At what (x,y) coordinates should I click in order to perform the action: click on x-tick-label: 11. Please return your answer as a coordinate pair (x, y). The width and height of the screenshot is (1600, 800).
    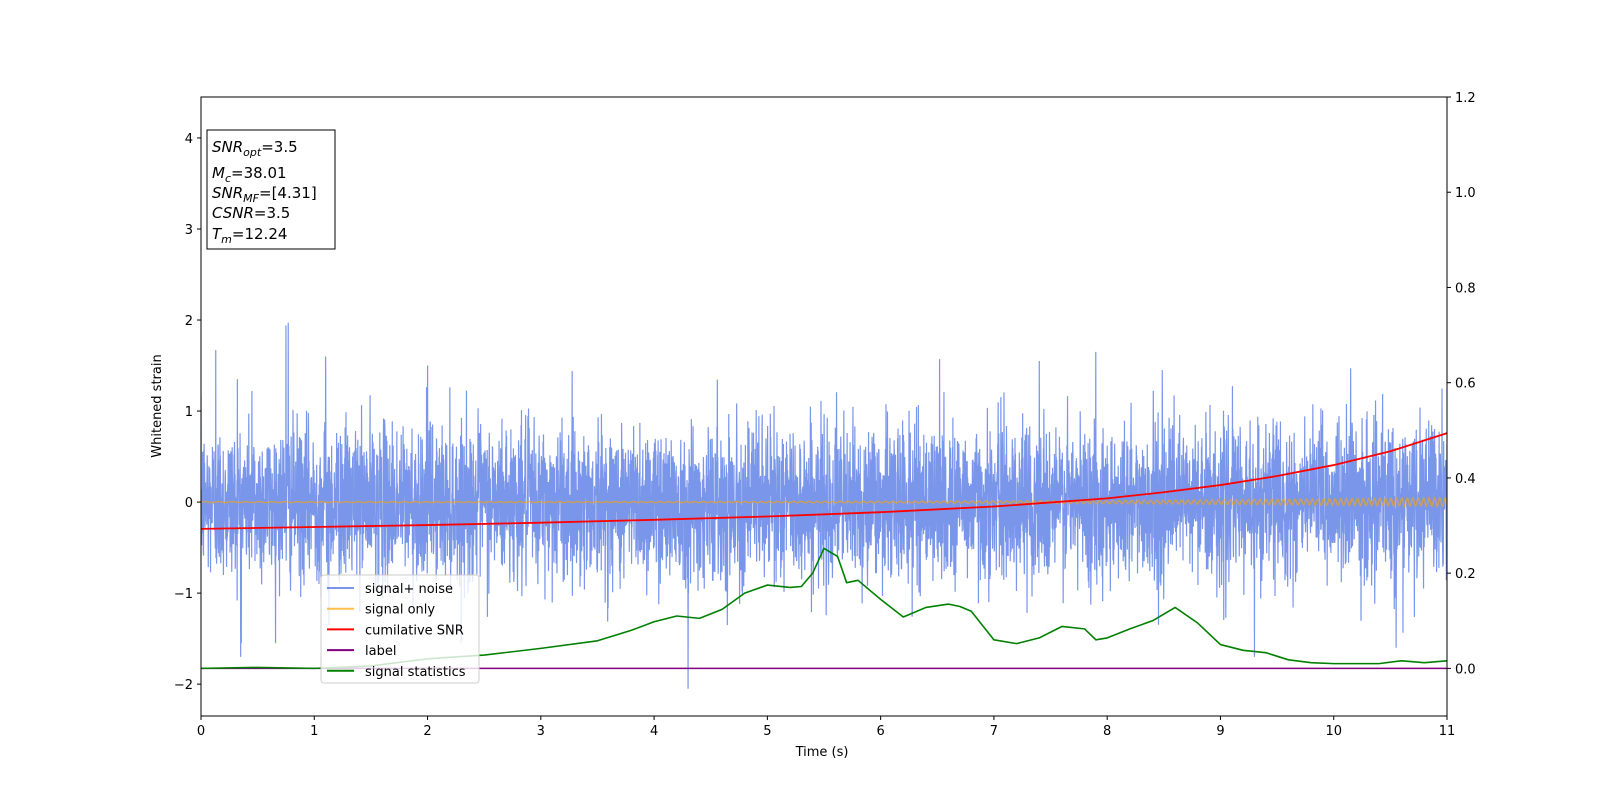
    Looking at the image, I should click on (1447, 731).